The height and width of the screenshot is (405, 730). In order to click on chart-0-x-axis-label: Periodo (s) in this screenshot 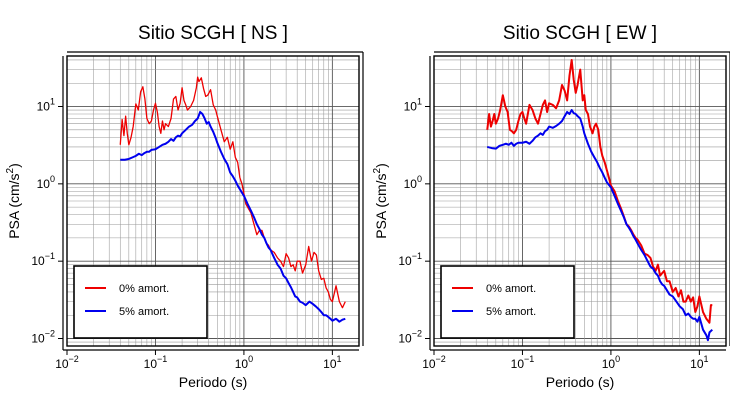, I will do `click(213, 382)`.